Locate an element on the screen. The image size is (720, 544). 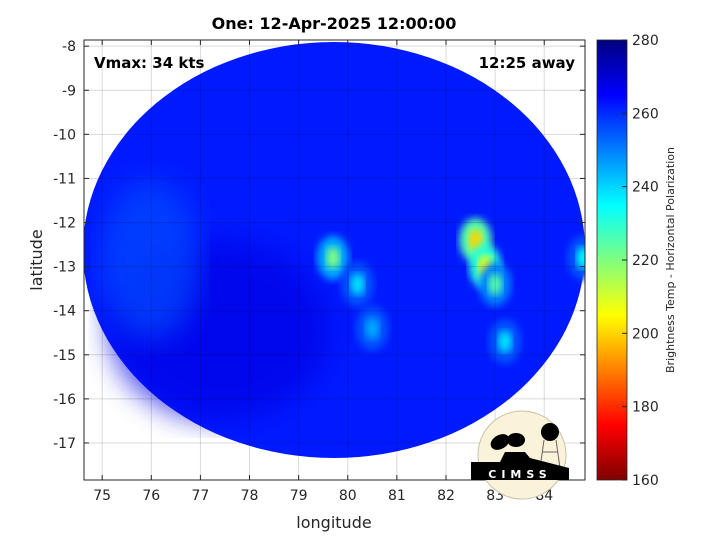
x-tick-label: 80 is located at coordinates (348, 496).